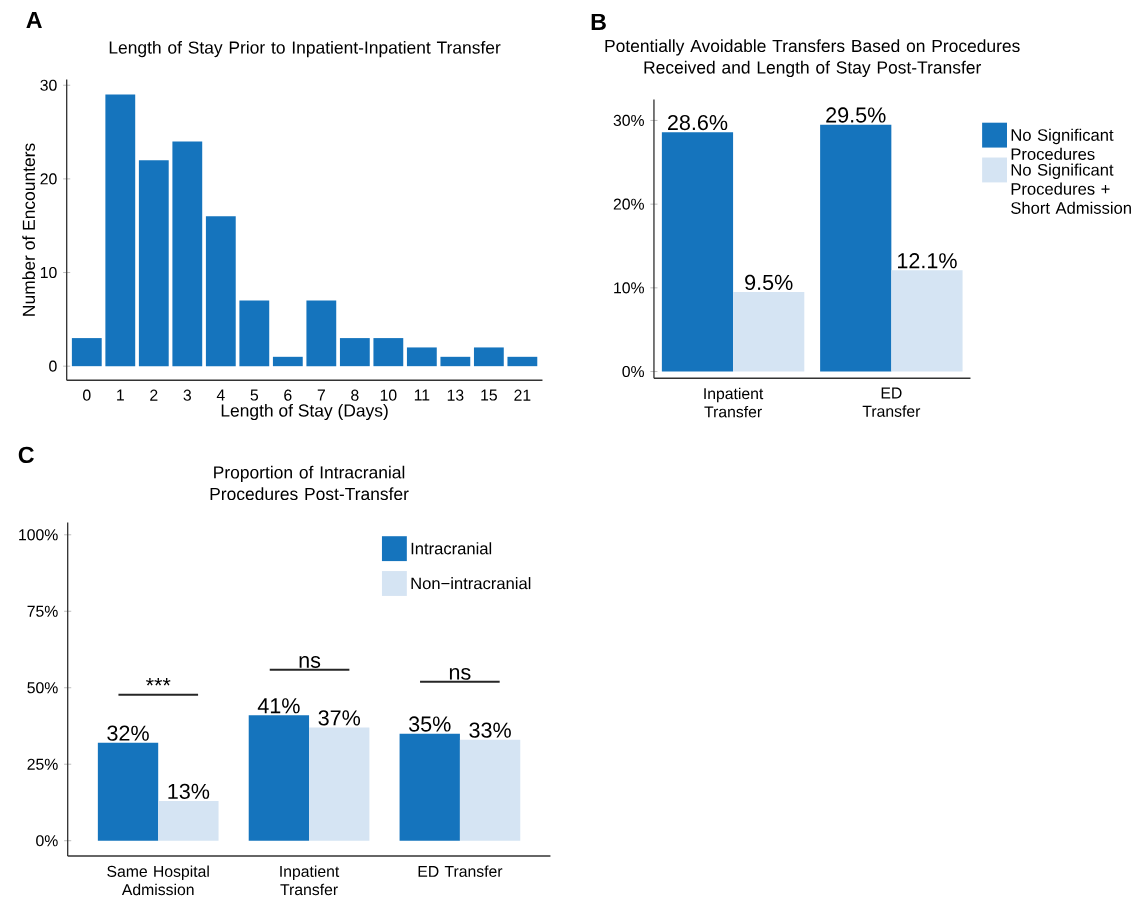 This screenshot has height=911, width=1148. What do you see at coordinates (522, 395) in the screenshot?
I see `x-tick-label: 21` at bounding box center [522, 395].